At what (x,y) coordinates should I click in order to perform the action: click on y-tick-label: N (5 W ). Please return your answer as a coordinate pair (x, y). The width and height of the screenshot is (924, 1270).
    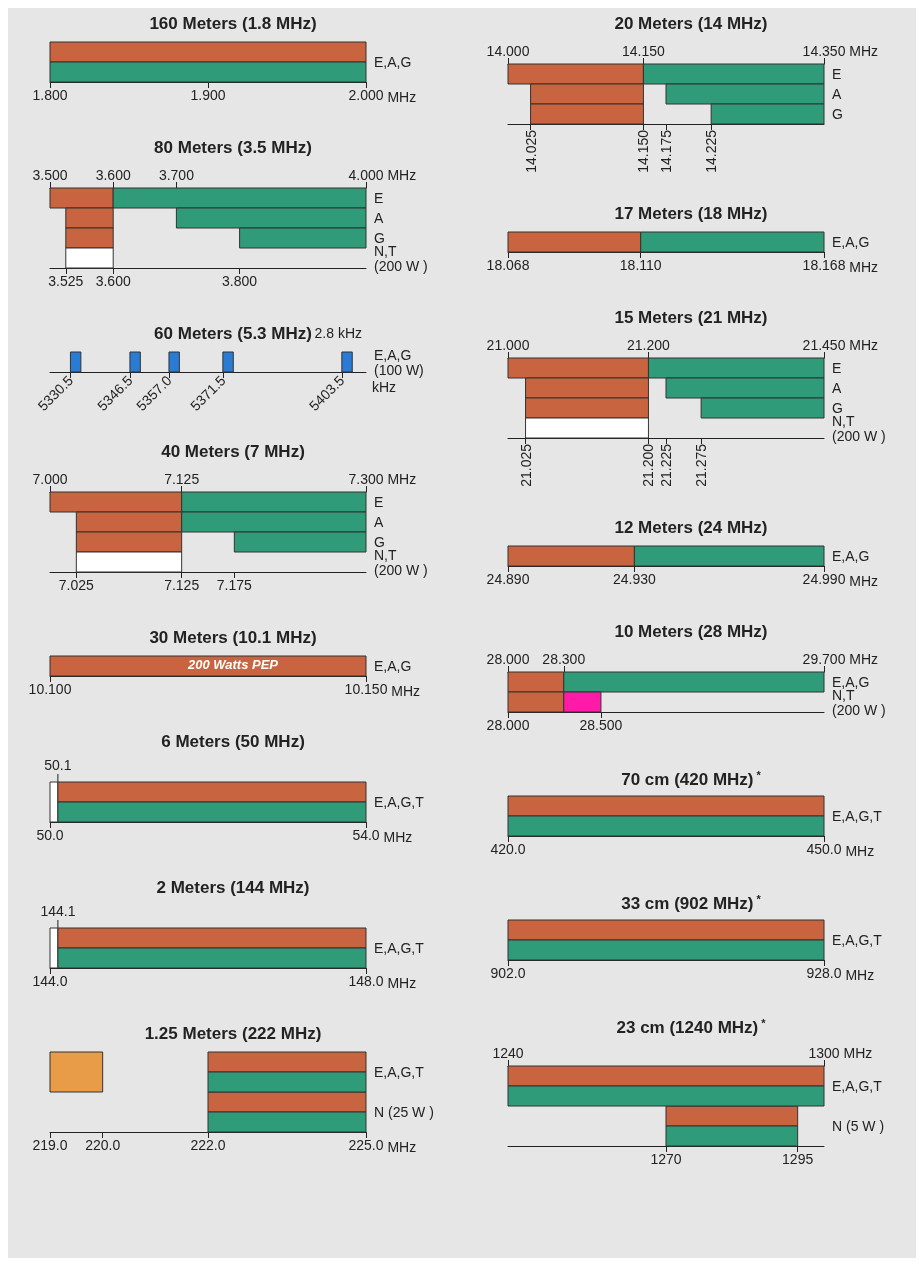
    Looking at the image, I should click on (858, 1126).